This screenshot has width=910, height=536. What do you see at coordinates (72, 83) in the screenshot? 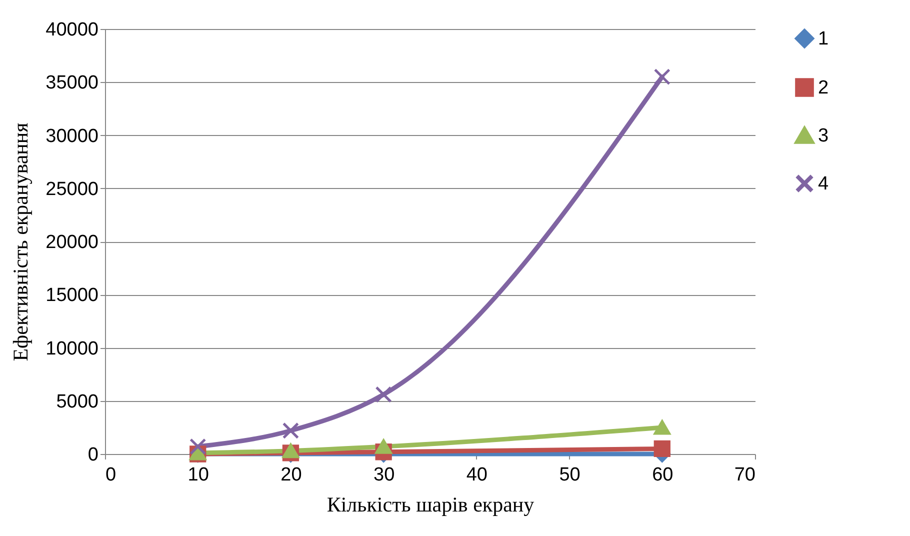
I see `y-tick-label: 35000` at bounding box center [72, 83].